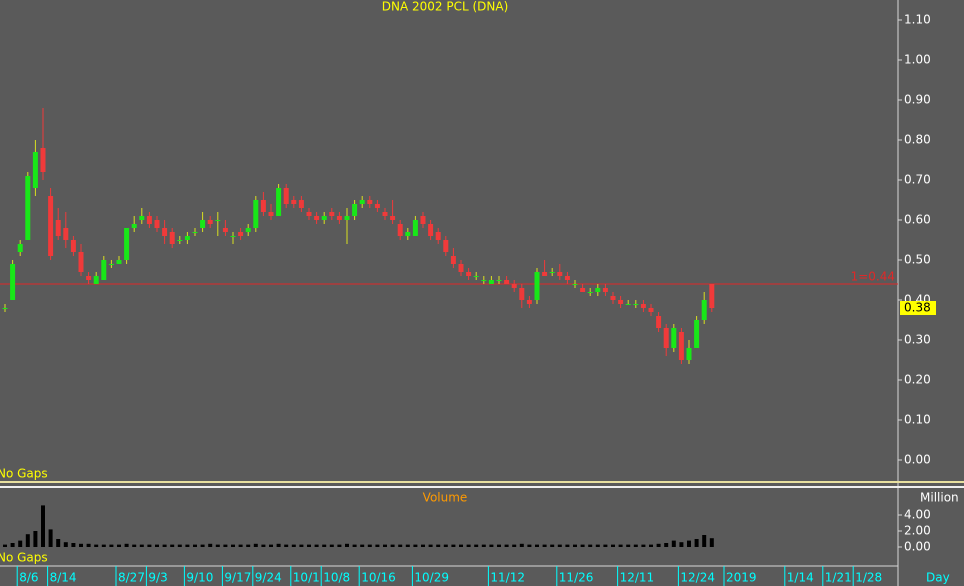 This screenshot has width=964, height=586. Describe the element at coordinates (917, 380) in the screenshot. I see `y-tick-label: 0.20` at that location.